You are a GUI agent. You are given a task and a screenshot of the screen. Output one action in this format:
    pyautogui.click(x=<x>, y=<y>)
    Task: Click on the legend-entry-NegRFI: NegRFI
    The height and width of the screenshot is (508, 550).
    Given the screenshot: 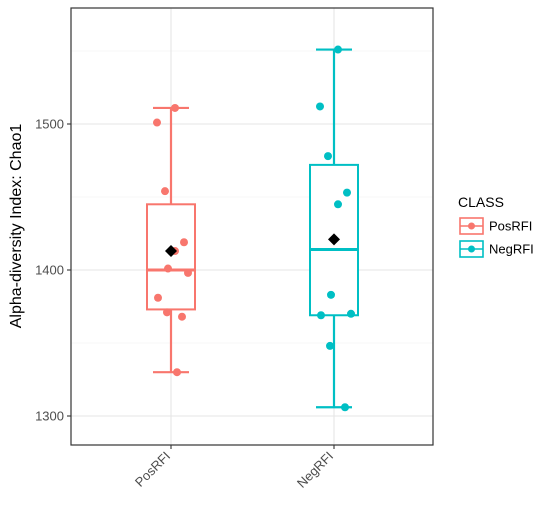 What is the action you would take?
    pyautogui.click(x=496, y=249)
    